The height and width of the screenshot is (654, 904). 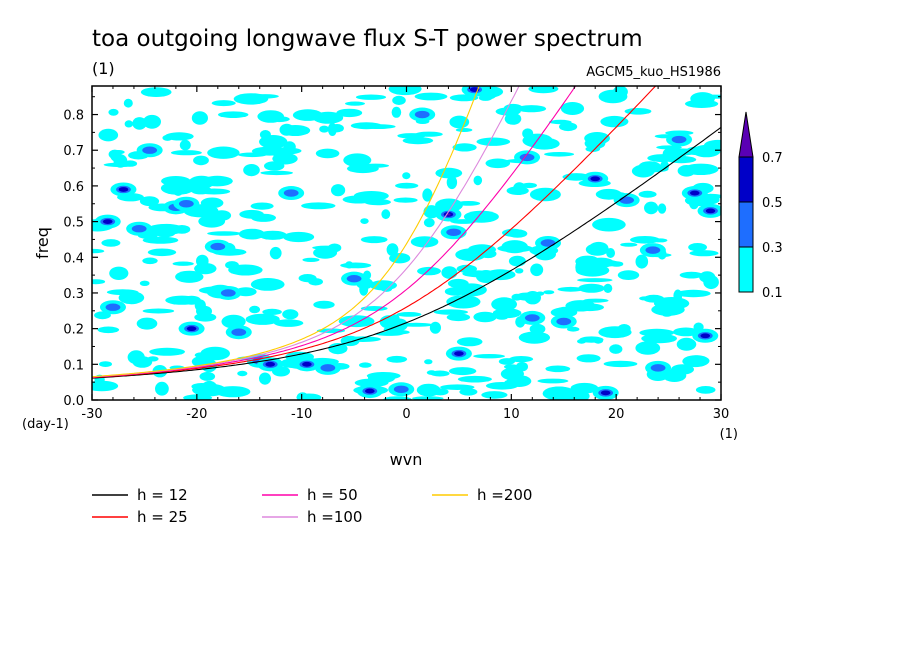 I want to click on y-tick-label: 0.2, so click(x=73, y=330).